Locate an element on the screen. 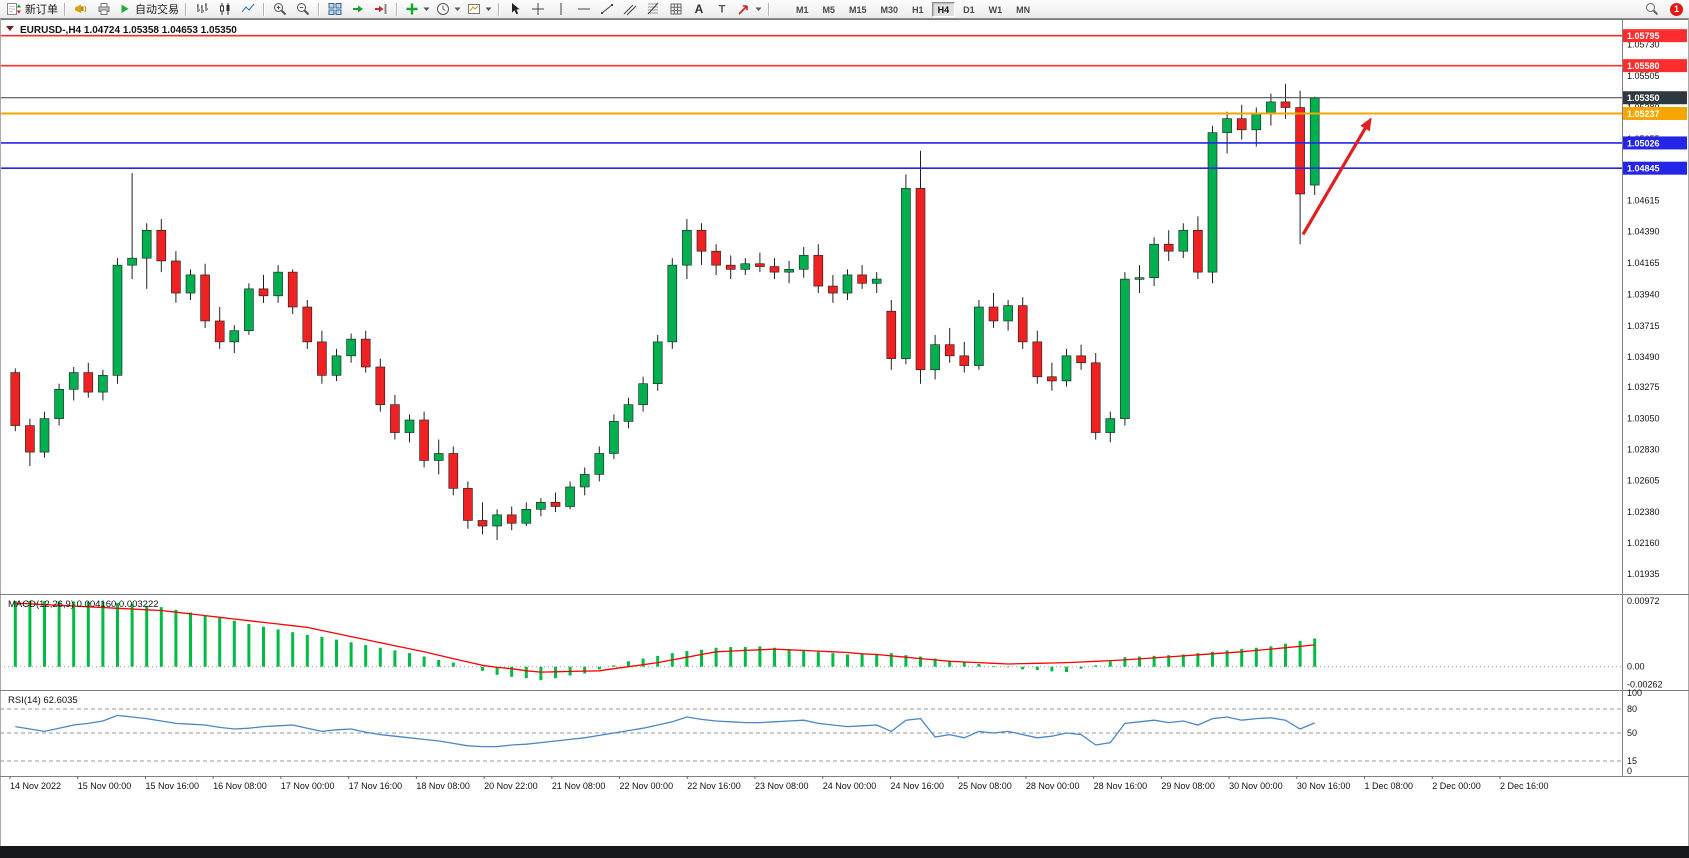  shapes-grid-icon is located at coordinates (676, 9).